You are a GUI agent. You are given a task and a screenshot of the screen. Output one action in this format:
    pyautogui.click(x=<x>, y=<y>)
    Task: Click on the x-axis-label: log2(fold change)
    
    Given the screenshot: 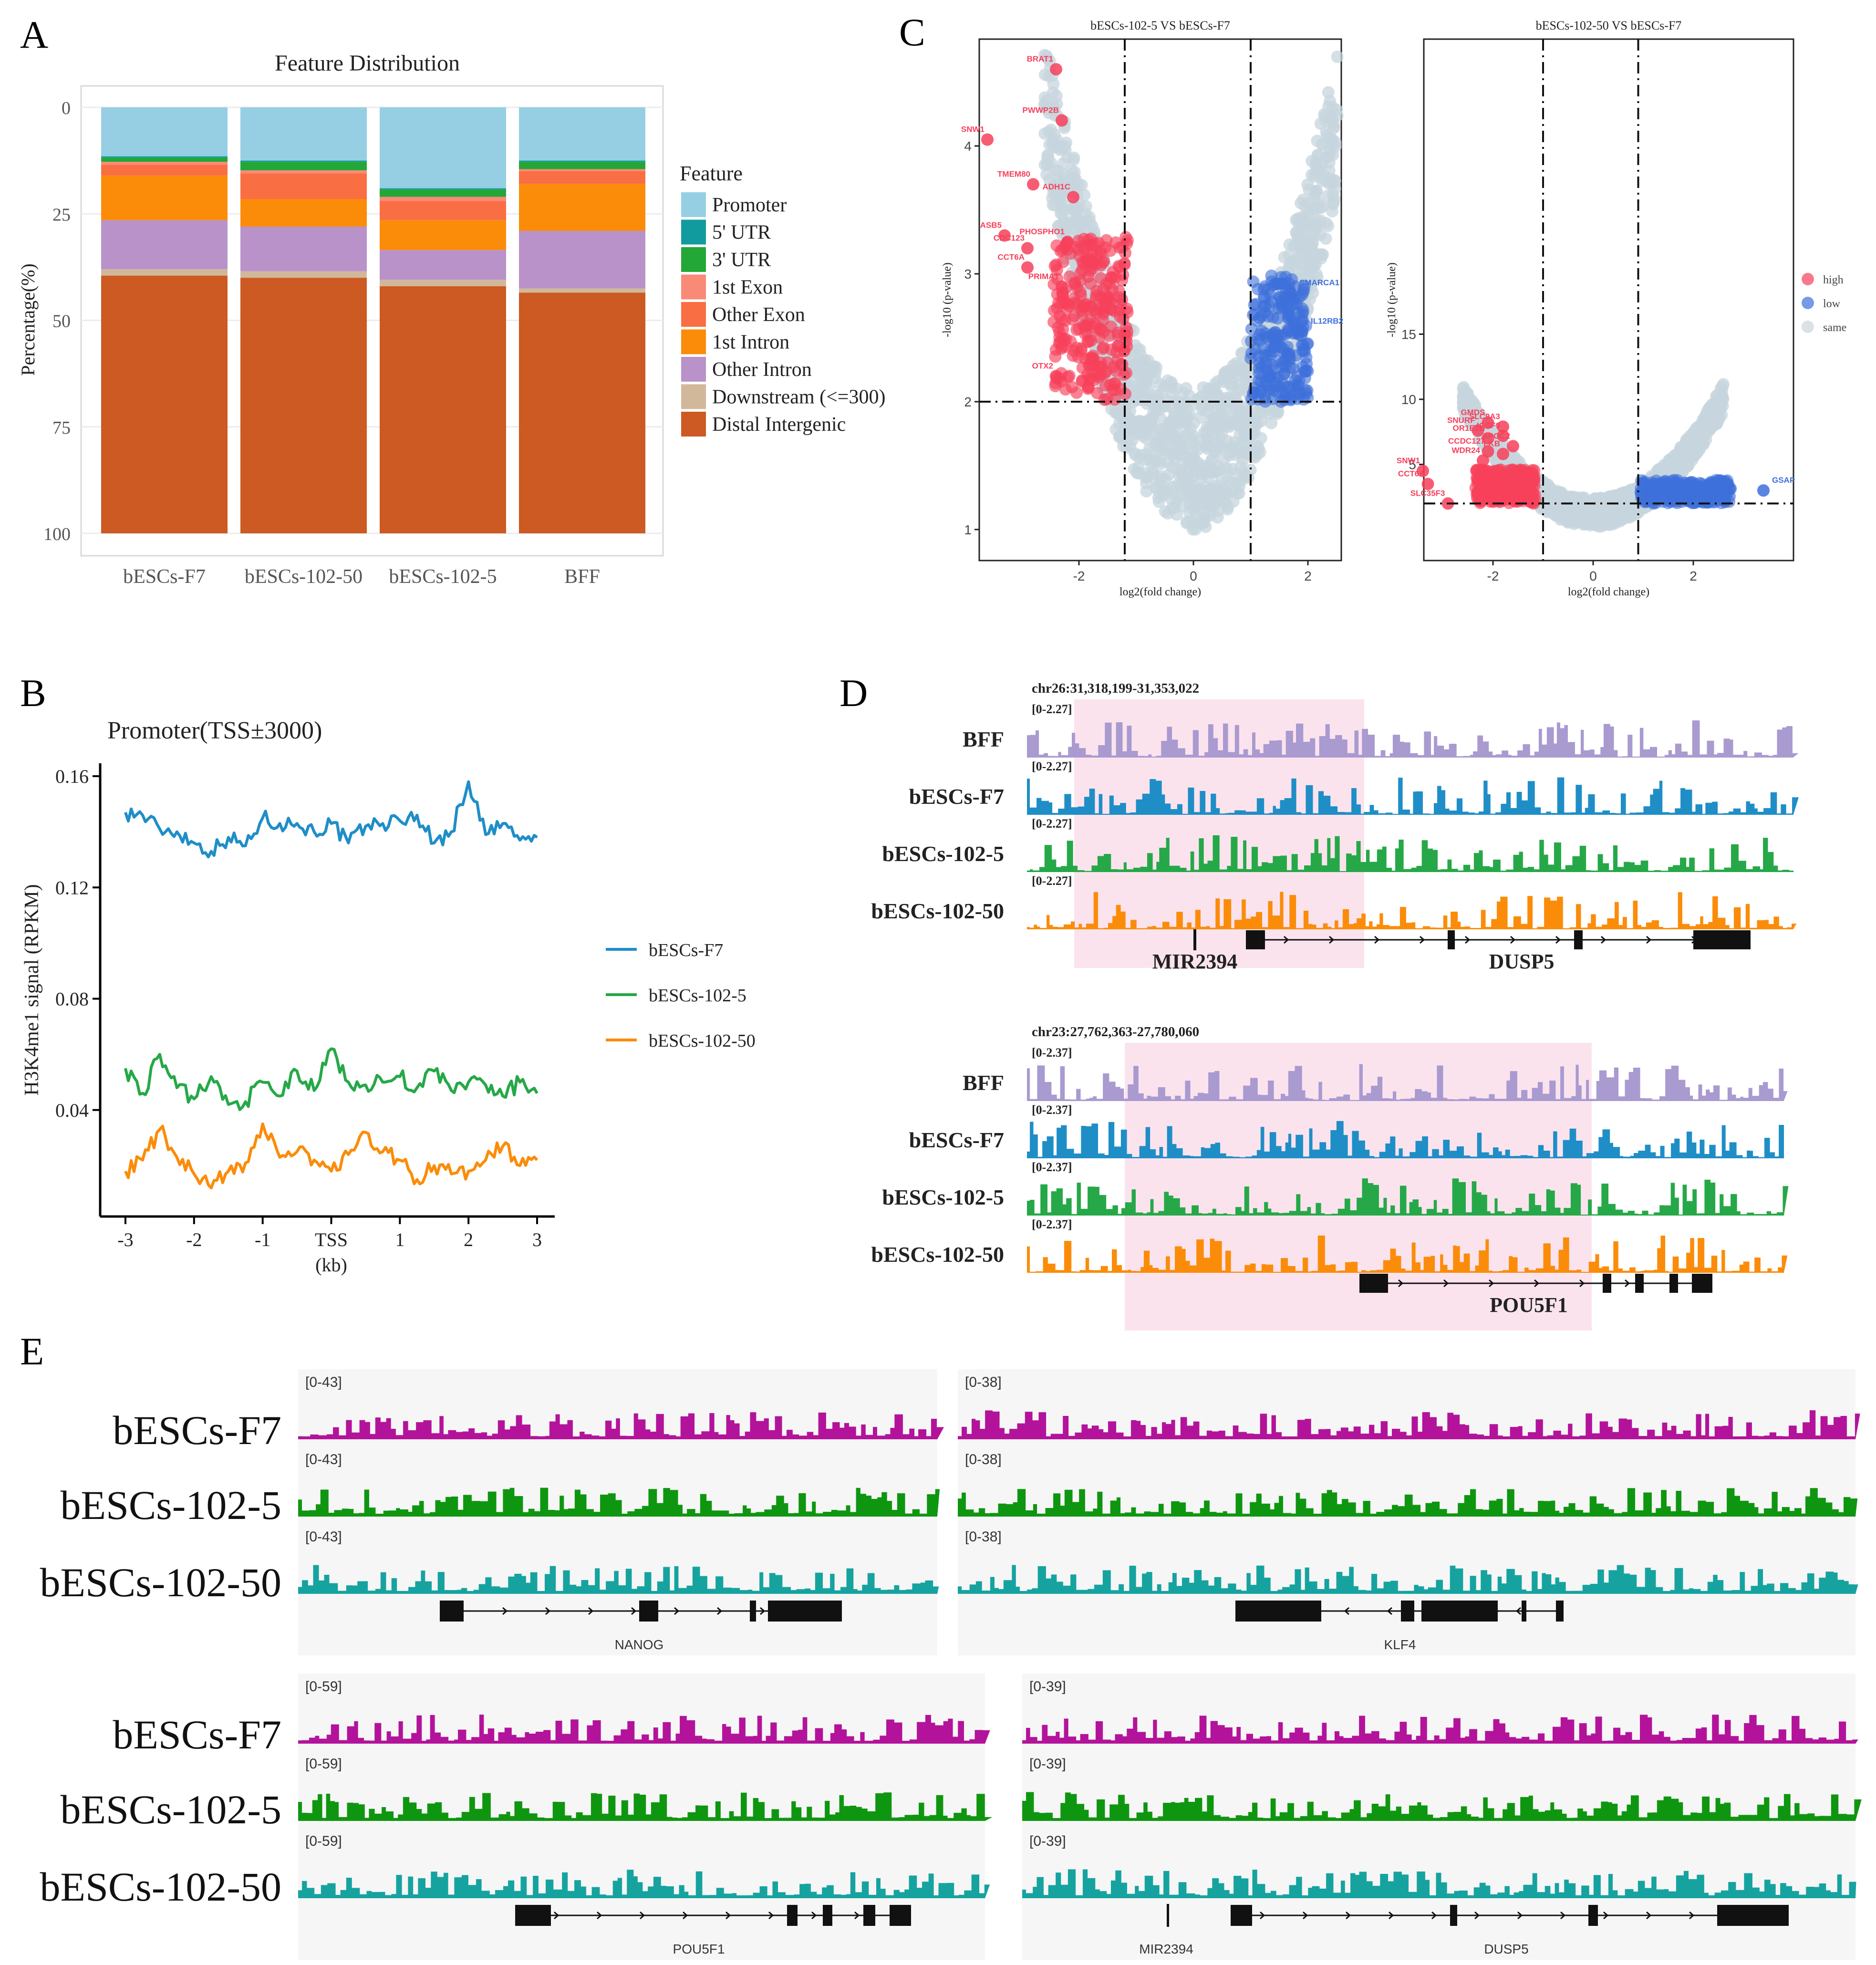 What is the action you would take?
    pyautogui.click(x=1608, y=592)
    